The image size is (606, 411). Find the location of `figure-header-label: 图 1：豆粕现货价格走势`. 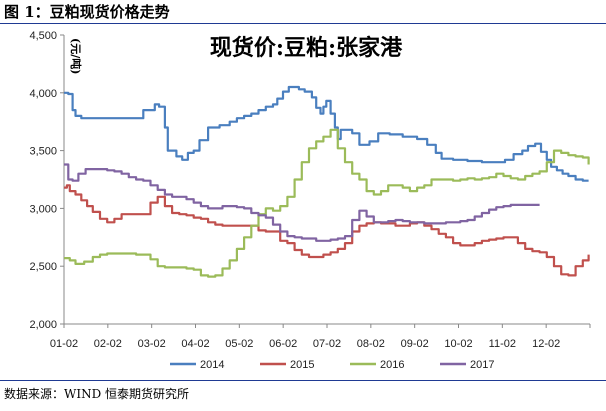

figure-header-label: 图 1：豆粕现货价格走势 is located at coordinates (87, 12).